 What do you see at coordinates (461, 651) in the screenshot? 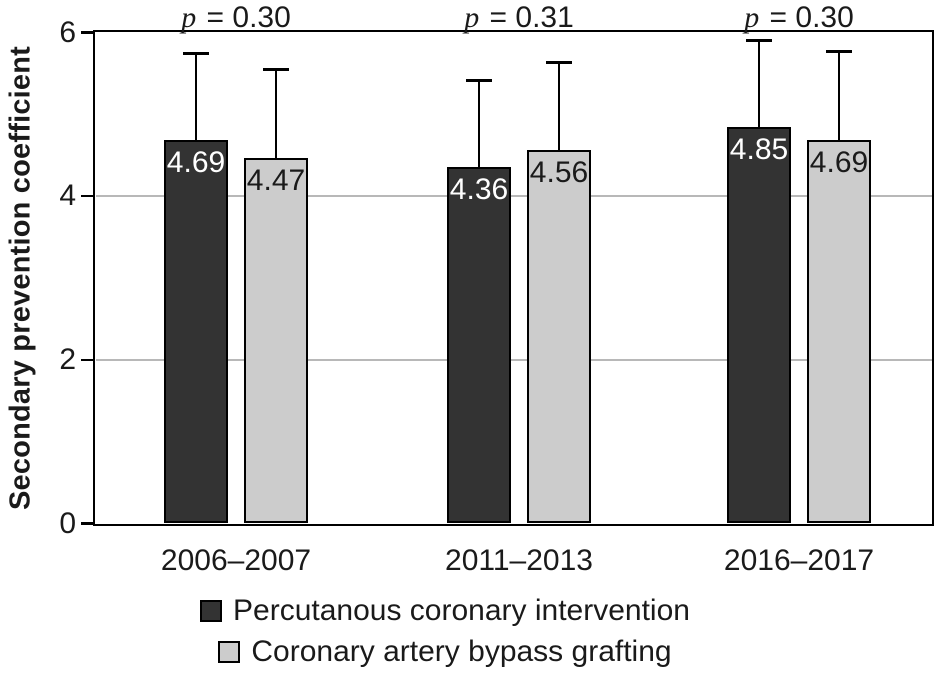
I see `legend-label: Coronary artery bypass grafting` at bounding box center [461, 651].